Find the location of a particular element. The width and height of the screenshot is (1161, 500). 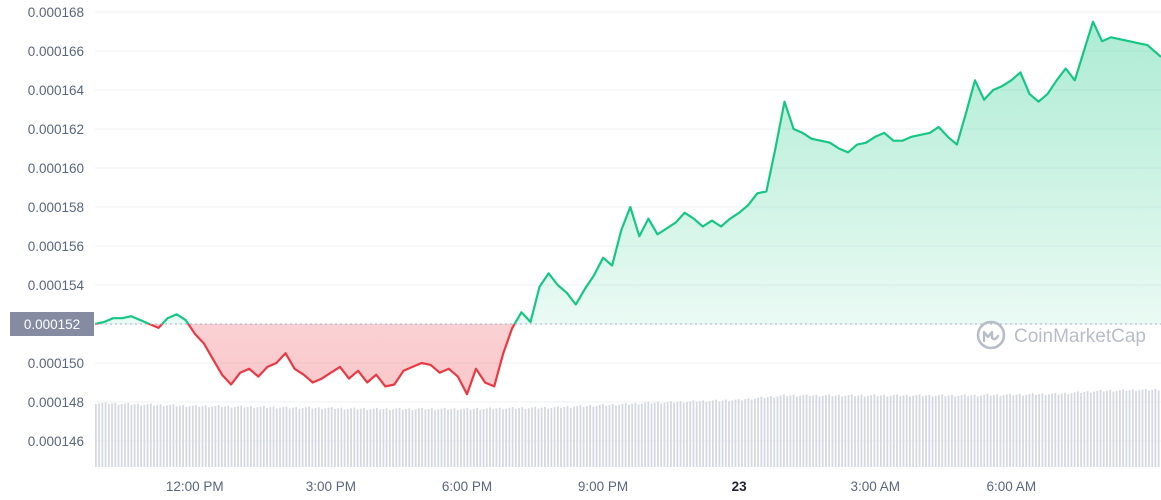

watermark: CoinMarketCap is located at coordinates (1061, 335).